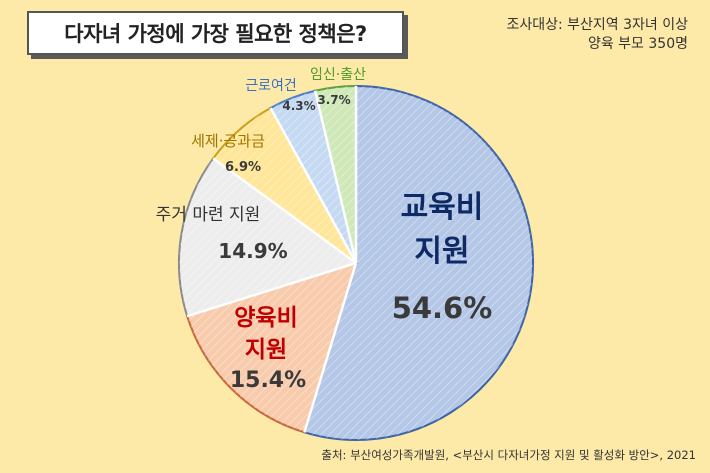 The width and height of the screenshot is (710, 473). Describe the element at coordinates (298, 106) in the screenshot. I see `slice-value-5: 4.3%` at that location.